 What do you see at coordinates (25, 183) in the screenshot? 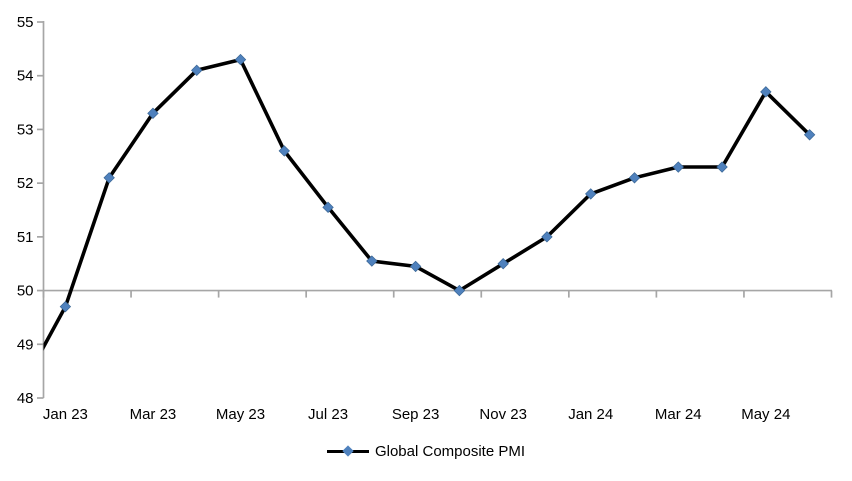
I see `y-axis-tick-label: 52` at bounding box center [25, 183].